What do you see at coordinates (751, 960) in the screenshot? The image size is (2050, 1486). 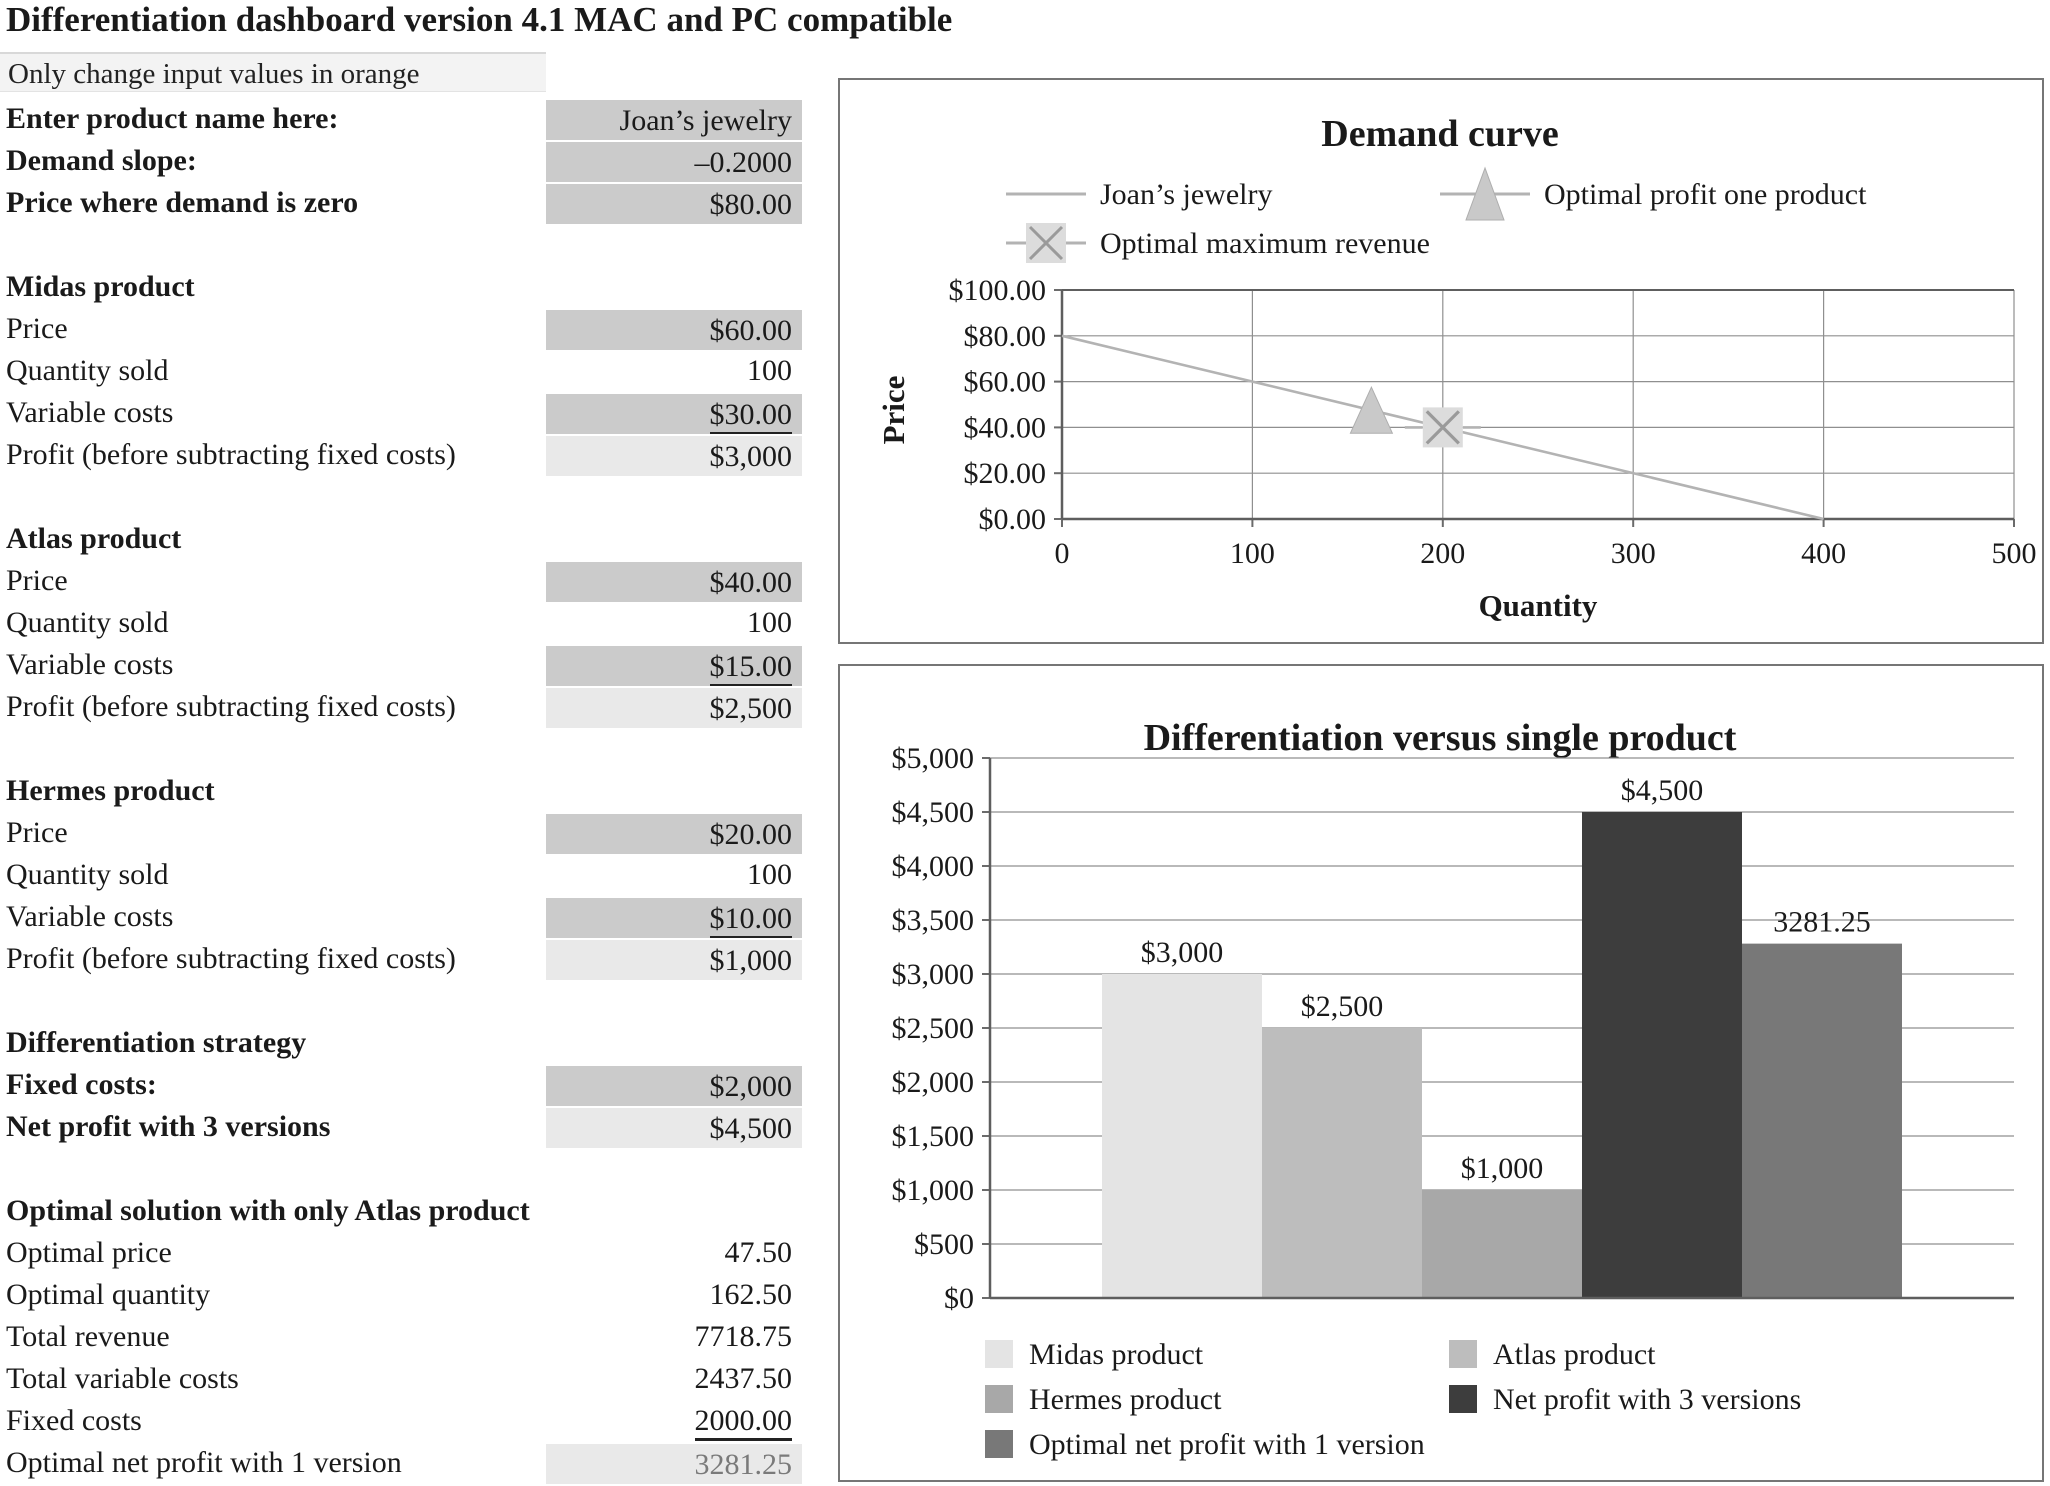 I see `value-text: $1,000` at bounding box center [751, 960].